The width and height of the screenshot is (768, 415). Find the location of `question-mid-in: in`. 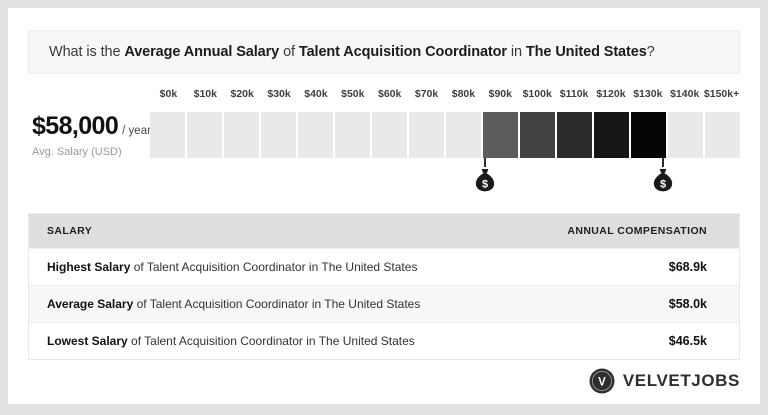

question-mid-in: in is located at coordinates (516, 52).